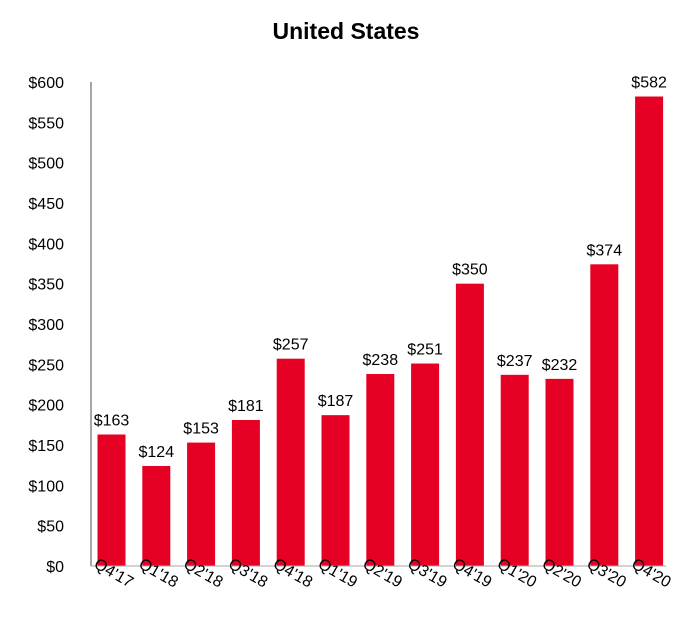 Image resolution: width=692 pixels, height=640 pixels. What do you see at coordinates (246, 406) in the screenshot?
I see `data-label: $181` at bounding box center [246, 406].